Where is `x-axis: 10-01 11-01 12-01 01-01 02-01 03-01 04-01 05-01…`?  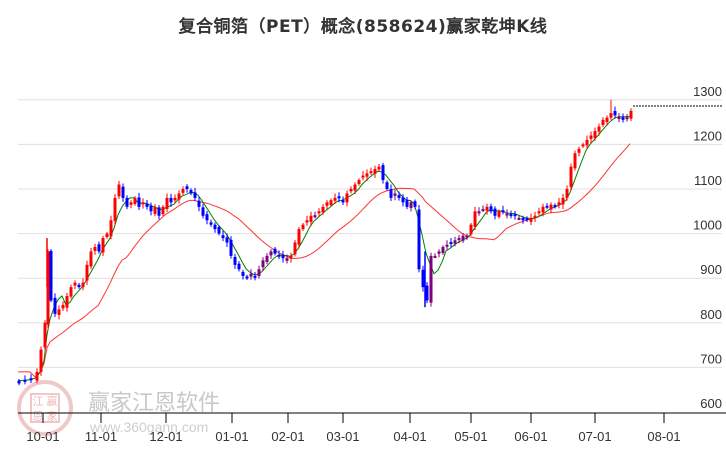 x-axis: 10-01 11-01 12-01 01-01 02-01 03-01 04-01 05-01… is located at coordinates (372, 428).